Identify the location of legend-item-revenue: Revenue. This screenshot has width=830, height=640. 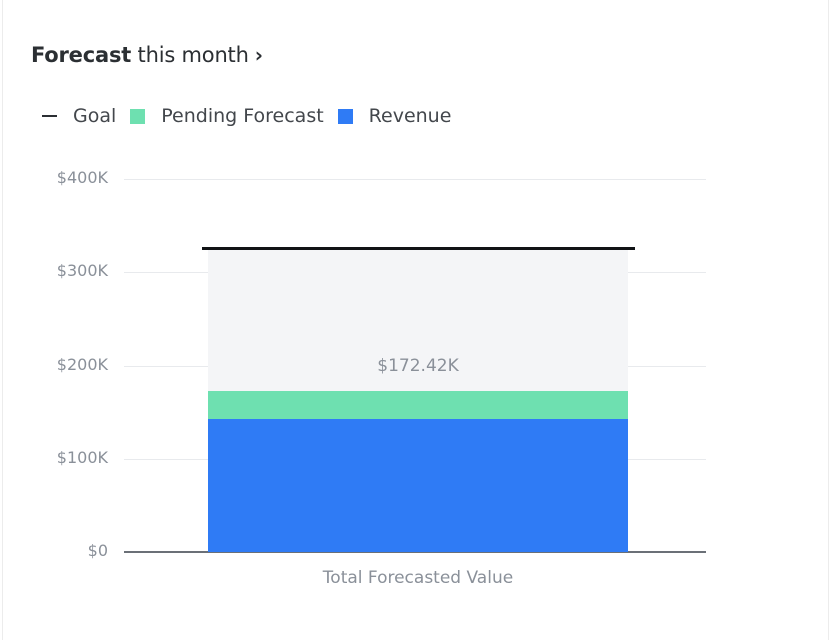
(394, 116).